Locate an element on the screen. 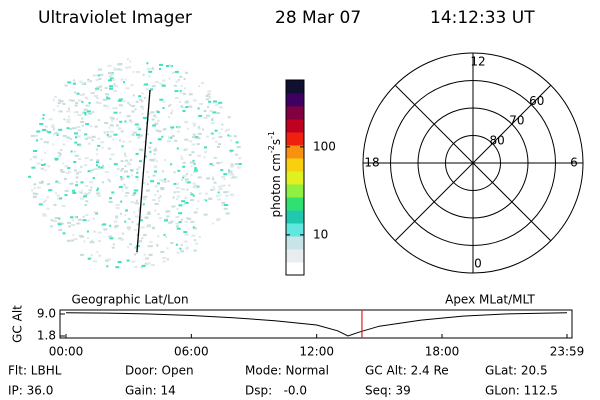 The width and height of the screenshot is (600, 400). colorbar-band is located at coordinates (295, 178).